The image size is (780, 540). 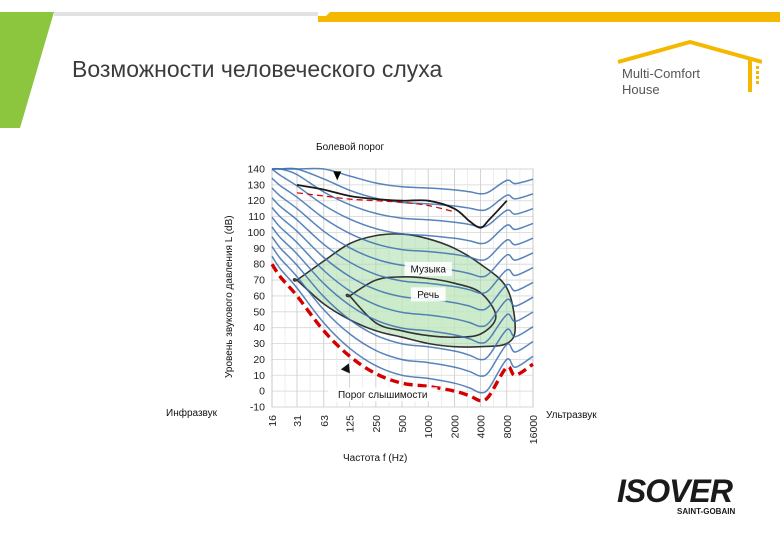 I want to click on x-tick-label: 500, so click(x=403, y=424).